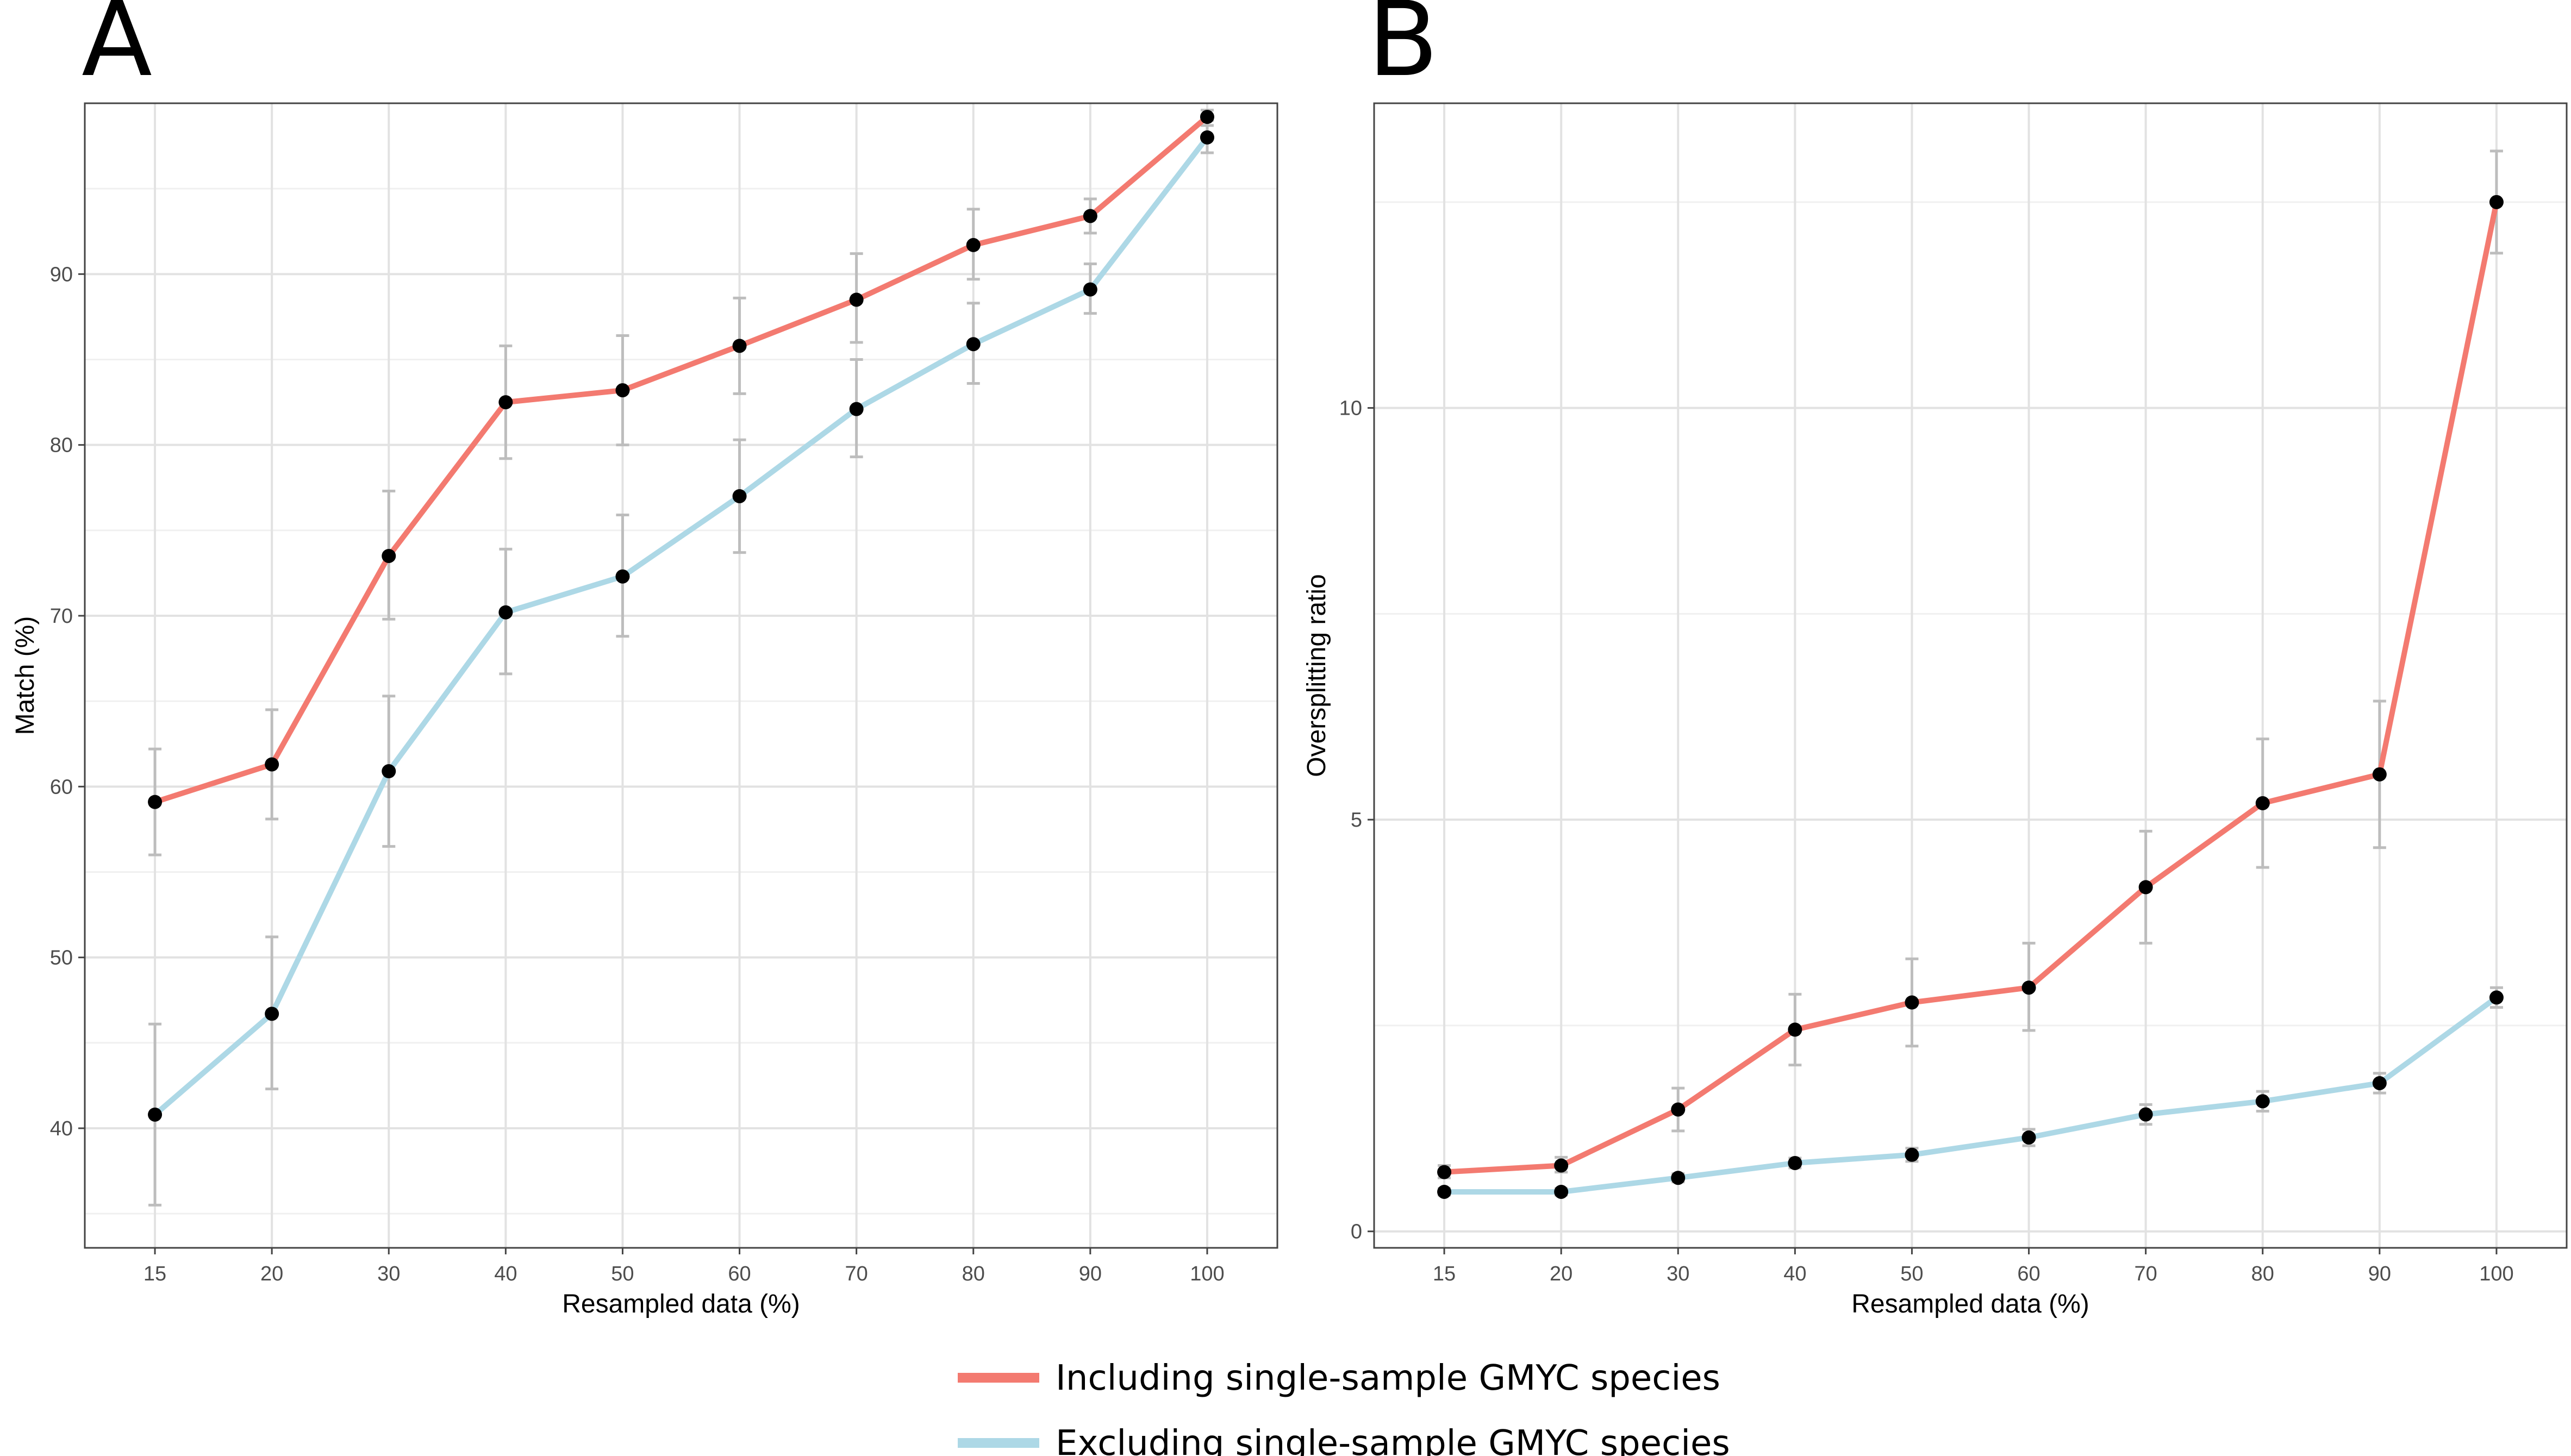 This screenshot has height=1456, width=2571. What do you see at coordinates (61, 616) in the screenshot?
I see `y-tick-label: 70` at bounding box center [61, 616].